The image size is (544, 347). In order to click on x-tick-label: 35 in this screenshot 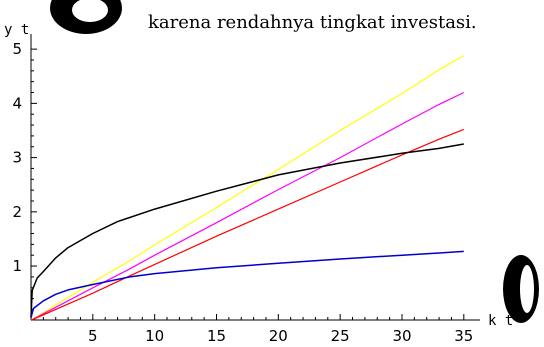, I will do `click(463, 336)`.